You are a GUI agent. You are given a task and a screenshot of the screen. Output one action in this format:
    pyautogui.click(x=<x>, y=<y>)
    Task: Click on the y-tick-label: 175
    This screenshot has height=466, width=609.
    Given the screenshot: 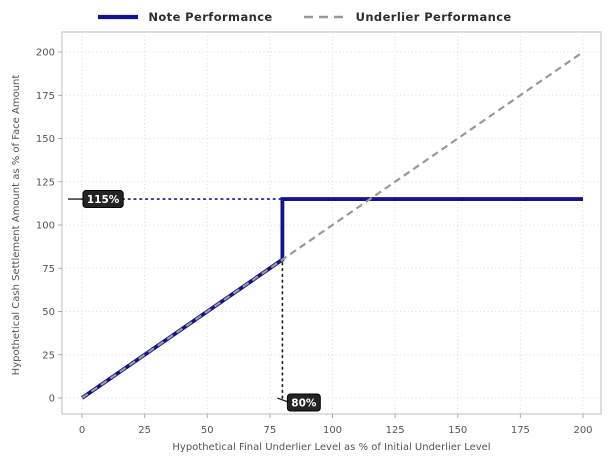 What is the action you would take?
    pyautogui.click(x=45, y=96)
    